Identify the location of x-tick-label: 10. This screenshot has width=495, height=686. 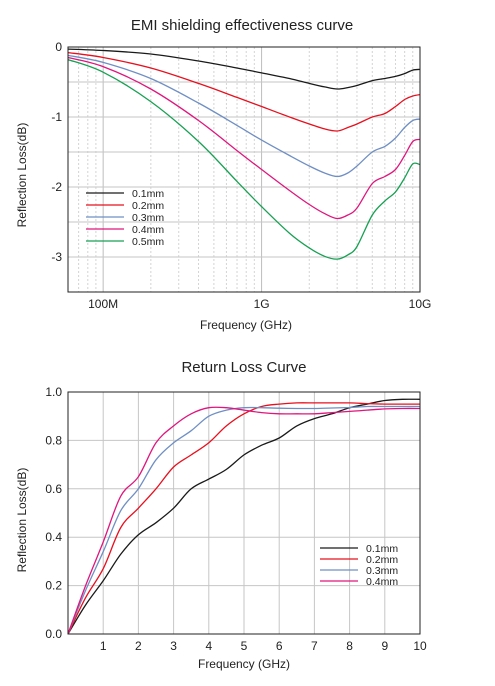
(420, 646).